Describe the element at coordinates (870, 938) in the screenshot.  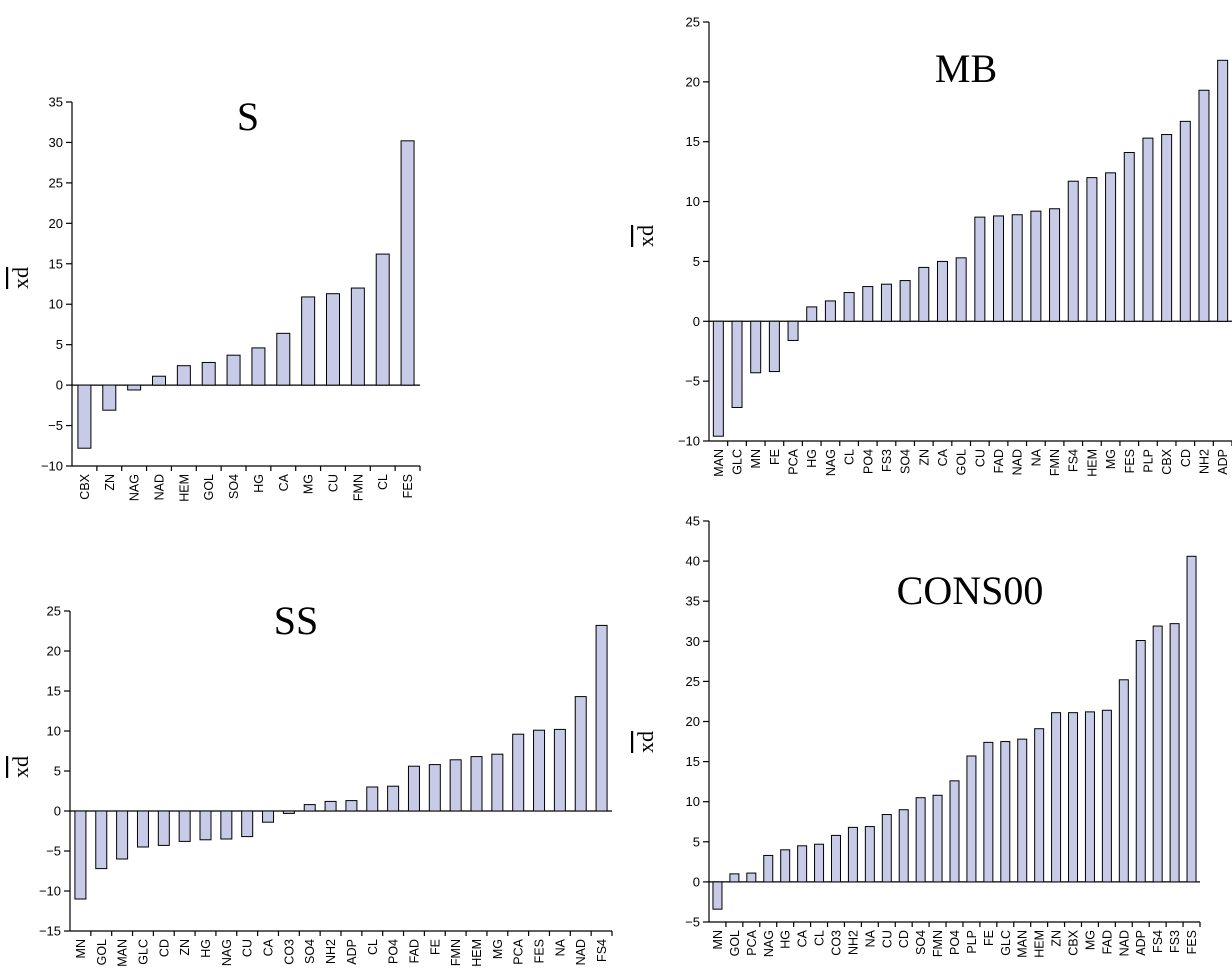
I see `category-label: NA` at that location.